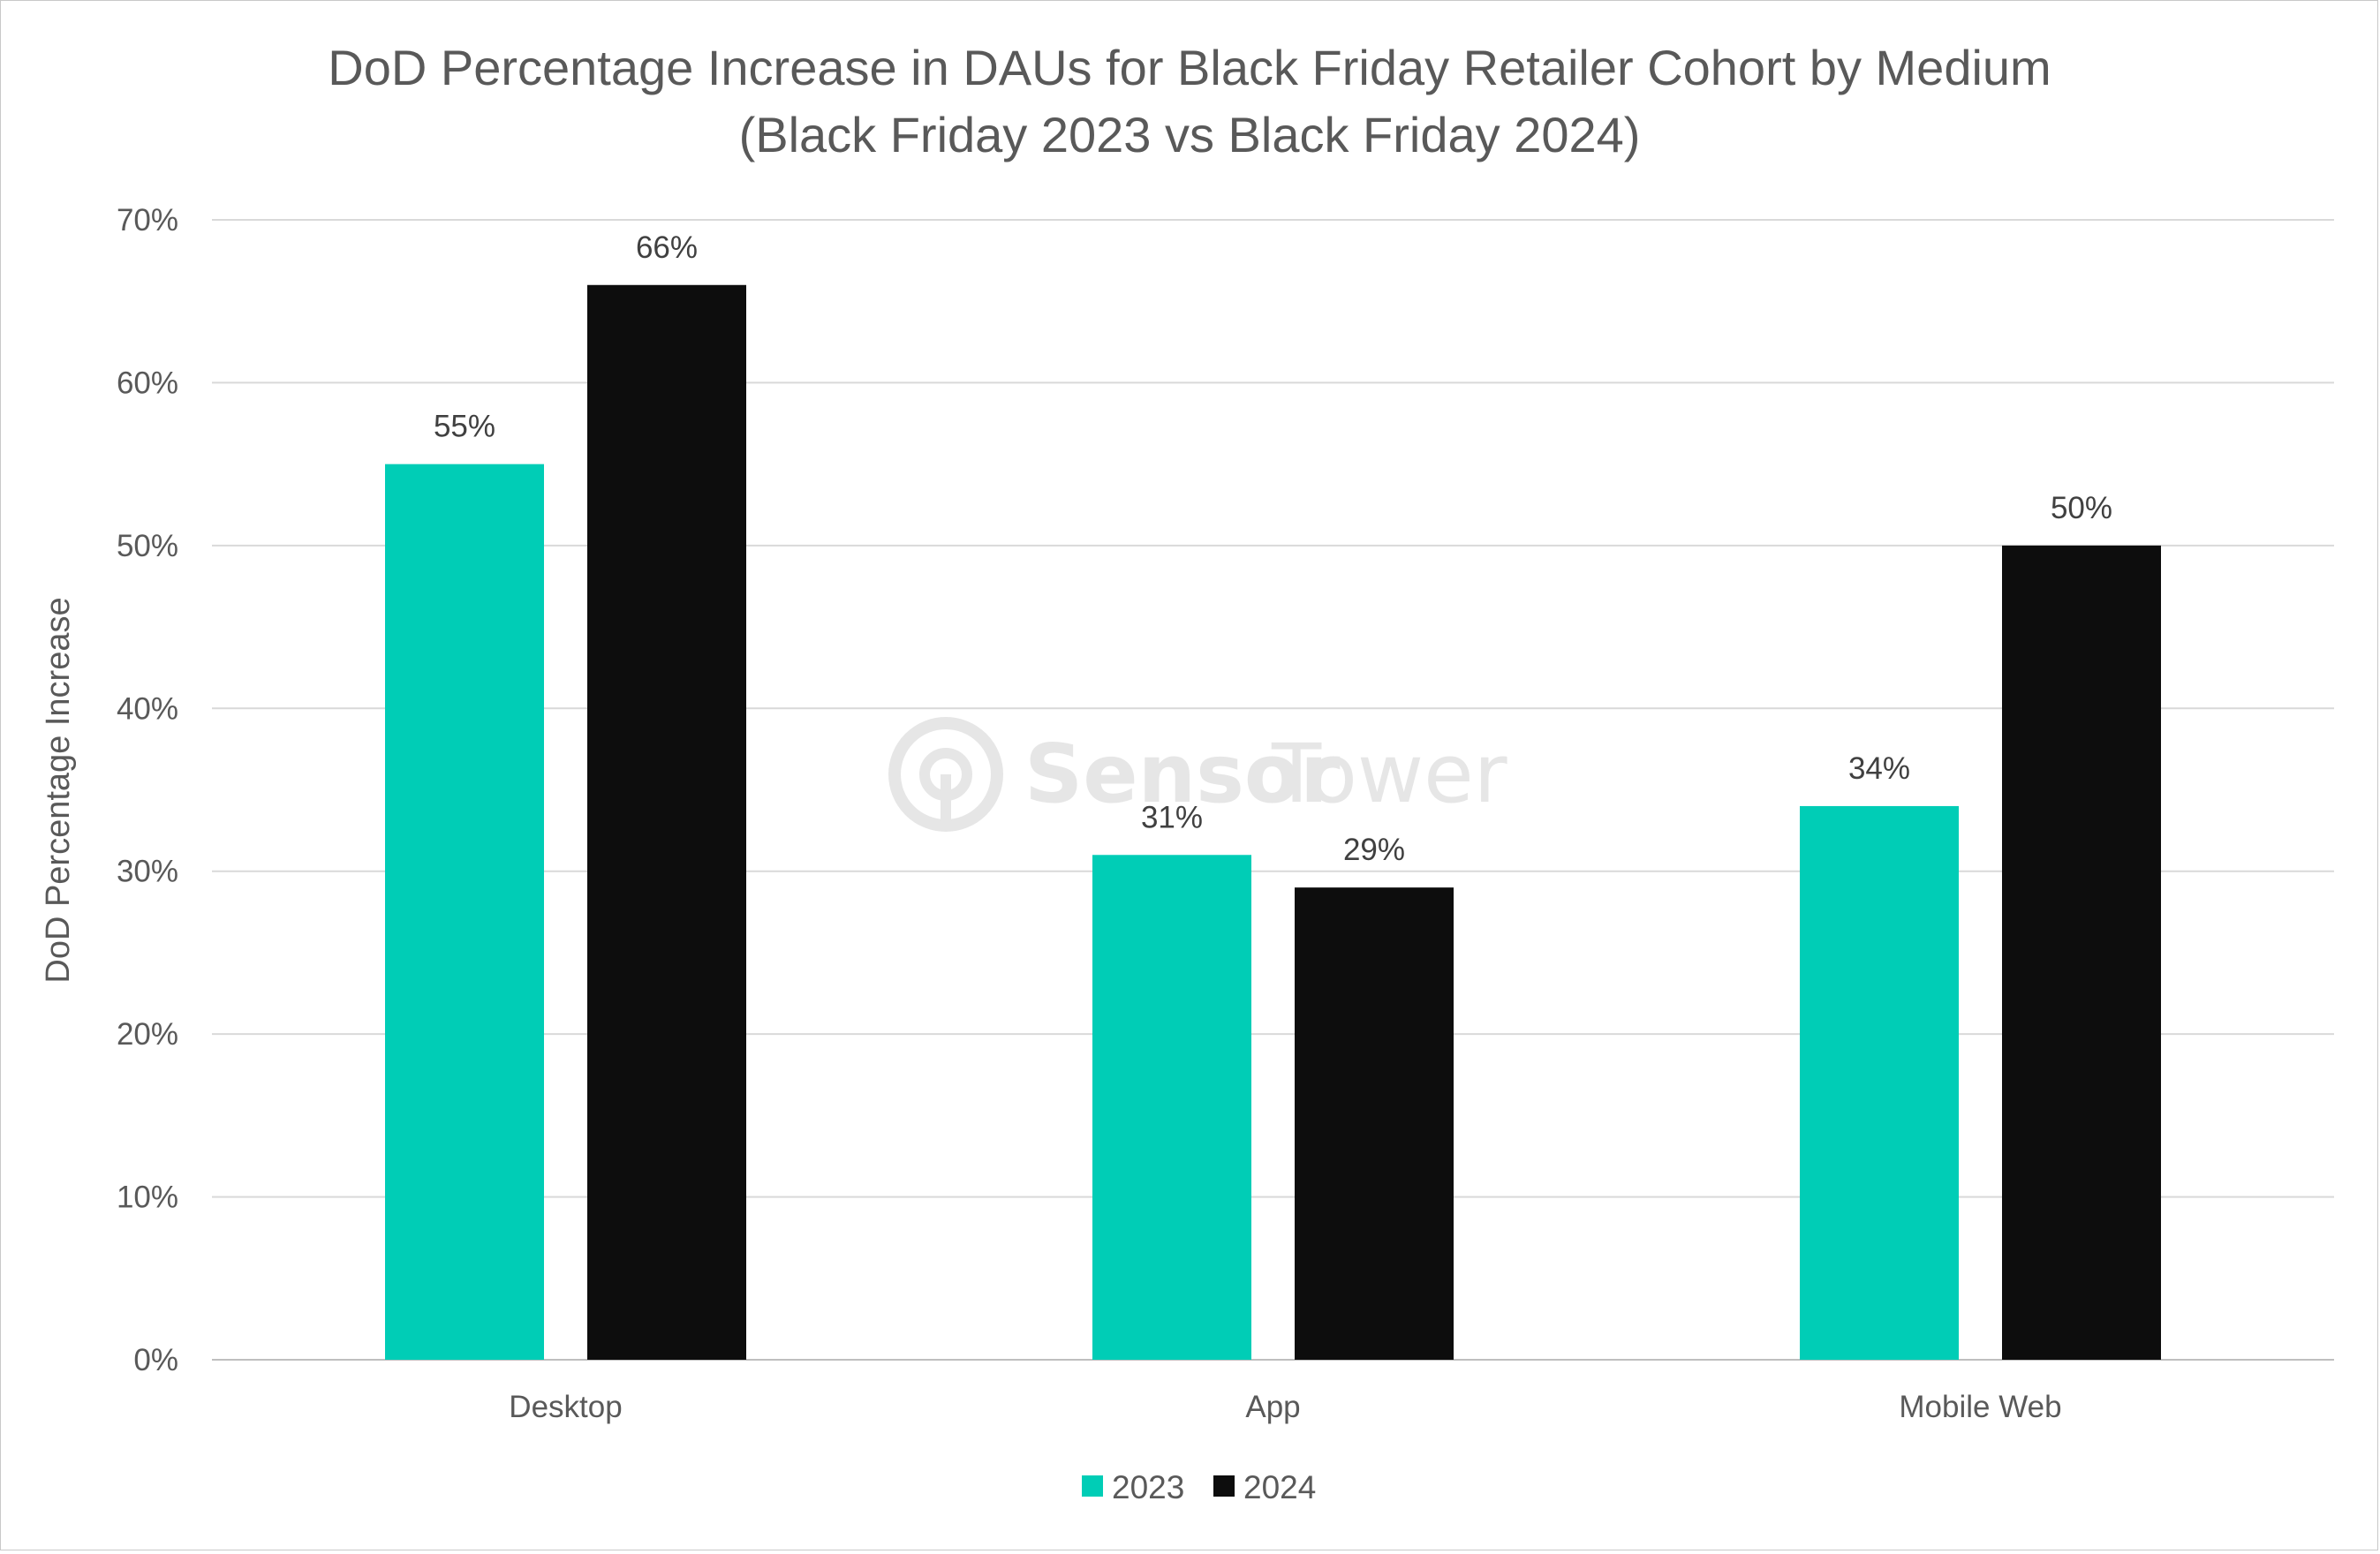 This screenshot has height=1554, width=2380. Describe the element at coordinates (945, 774) in the screenshot. I see `sensor-tower-logo-icon` at that location.